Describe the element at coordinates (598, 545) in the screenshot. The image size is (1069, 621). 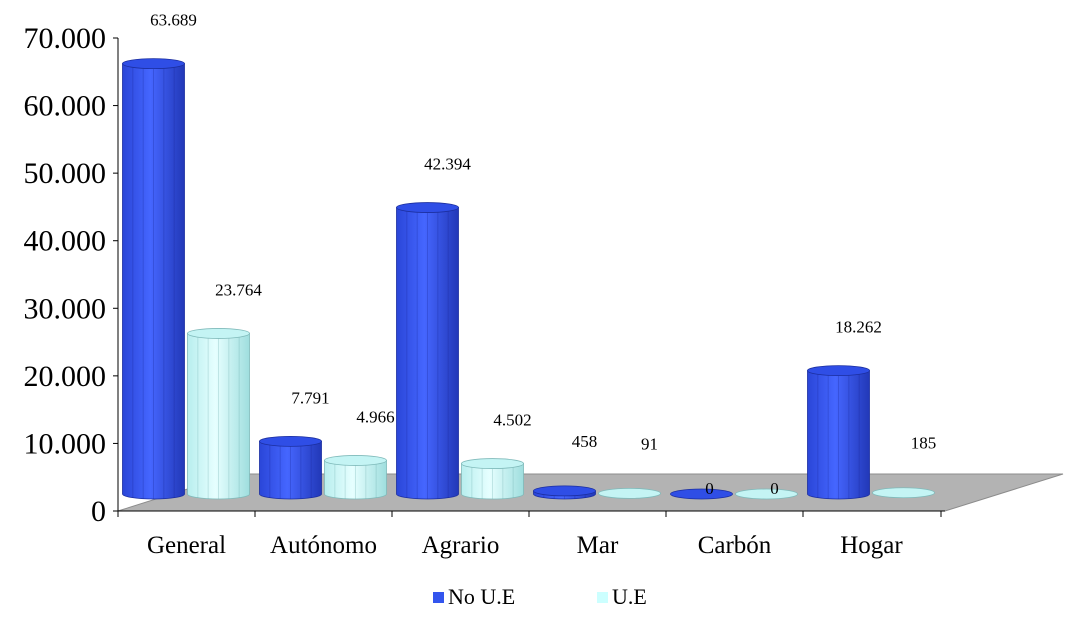
I see `x-tick-label: Mar` at that location.